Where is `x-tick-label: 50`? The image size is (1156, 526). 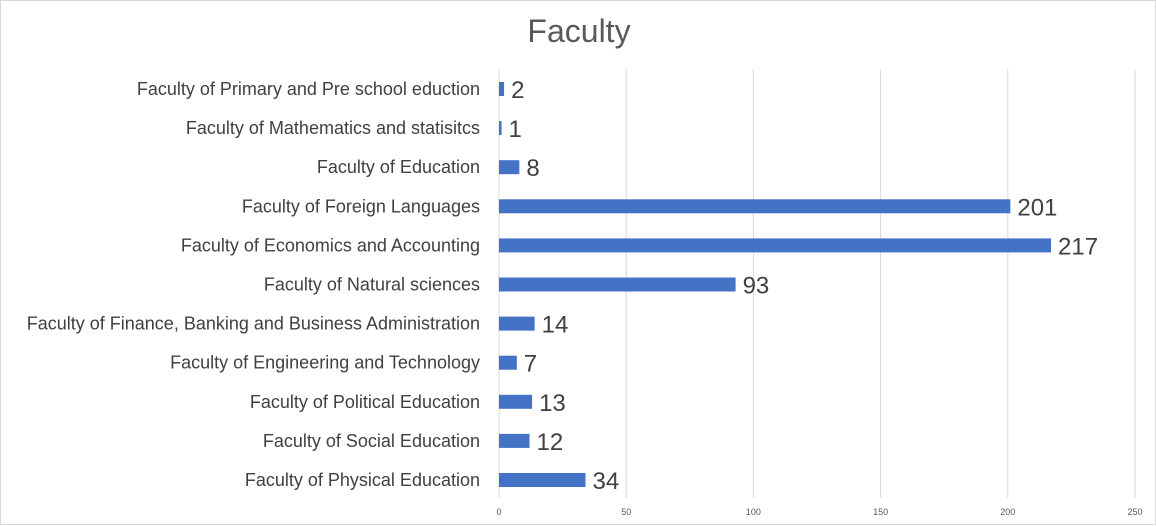 x-tick-label: 50 is located at coordinates (626, 512).